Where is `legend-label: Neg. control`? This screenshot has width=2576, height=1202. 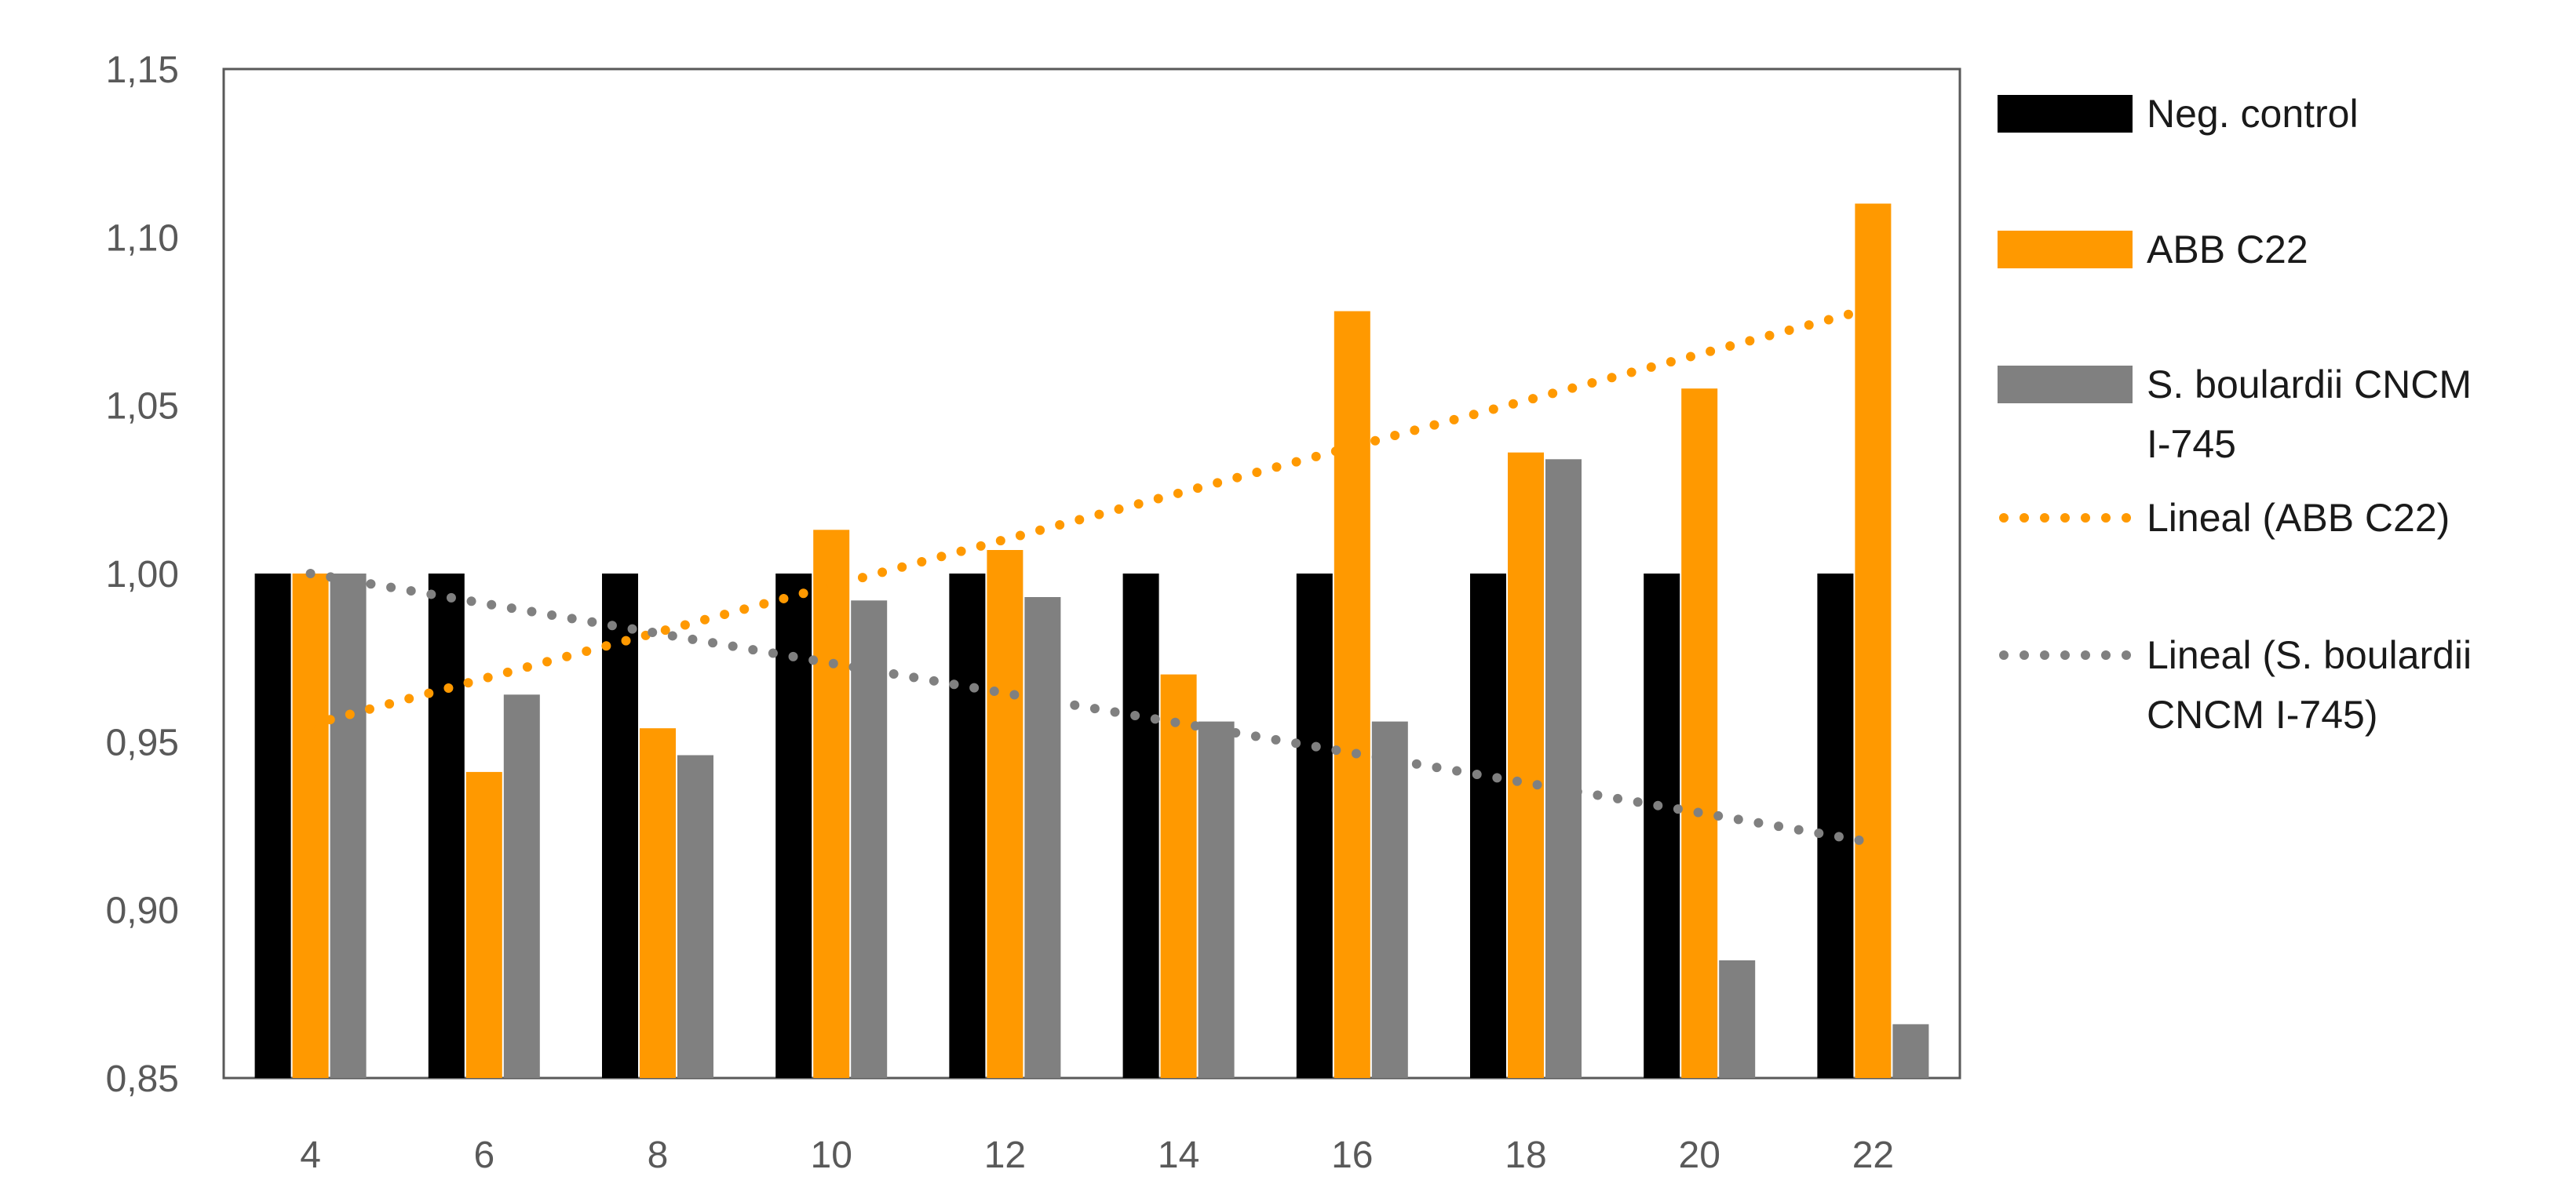 legend-label: Neg. control is located at coordinates (2253, 114).